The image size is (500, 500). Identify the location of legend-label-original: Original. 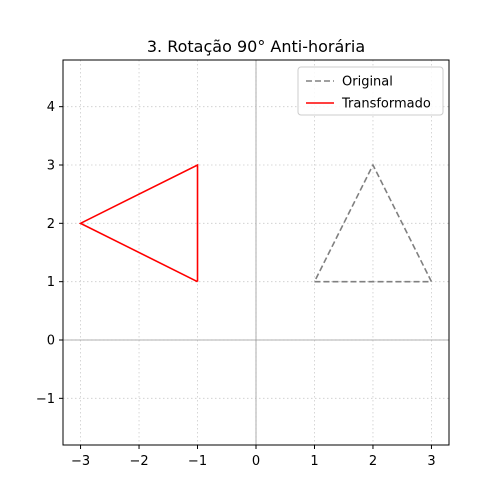
(367, 82).